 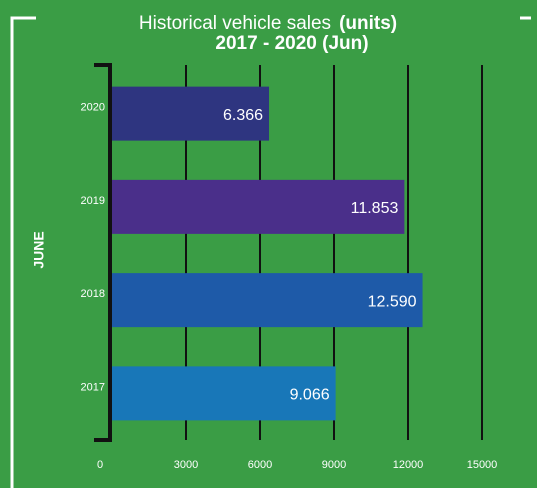 I want to click on value-label: 11.853, so click(x=375, y=208).